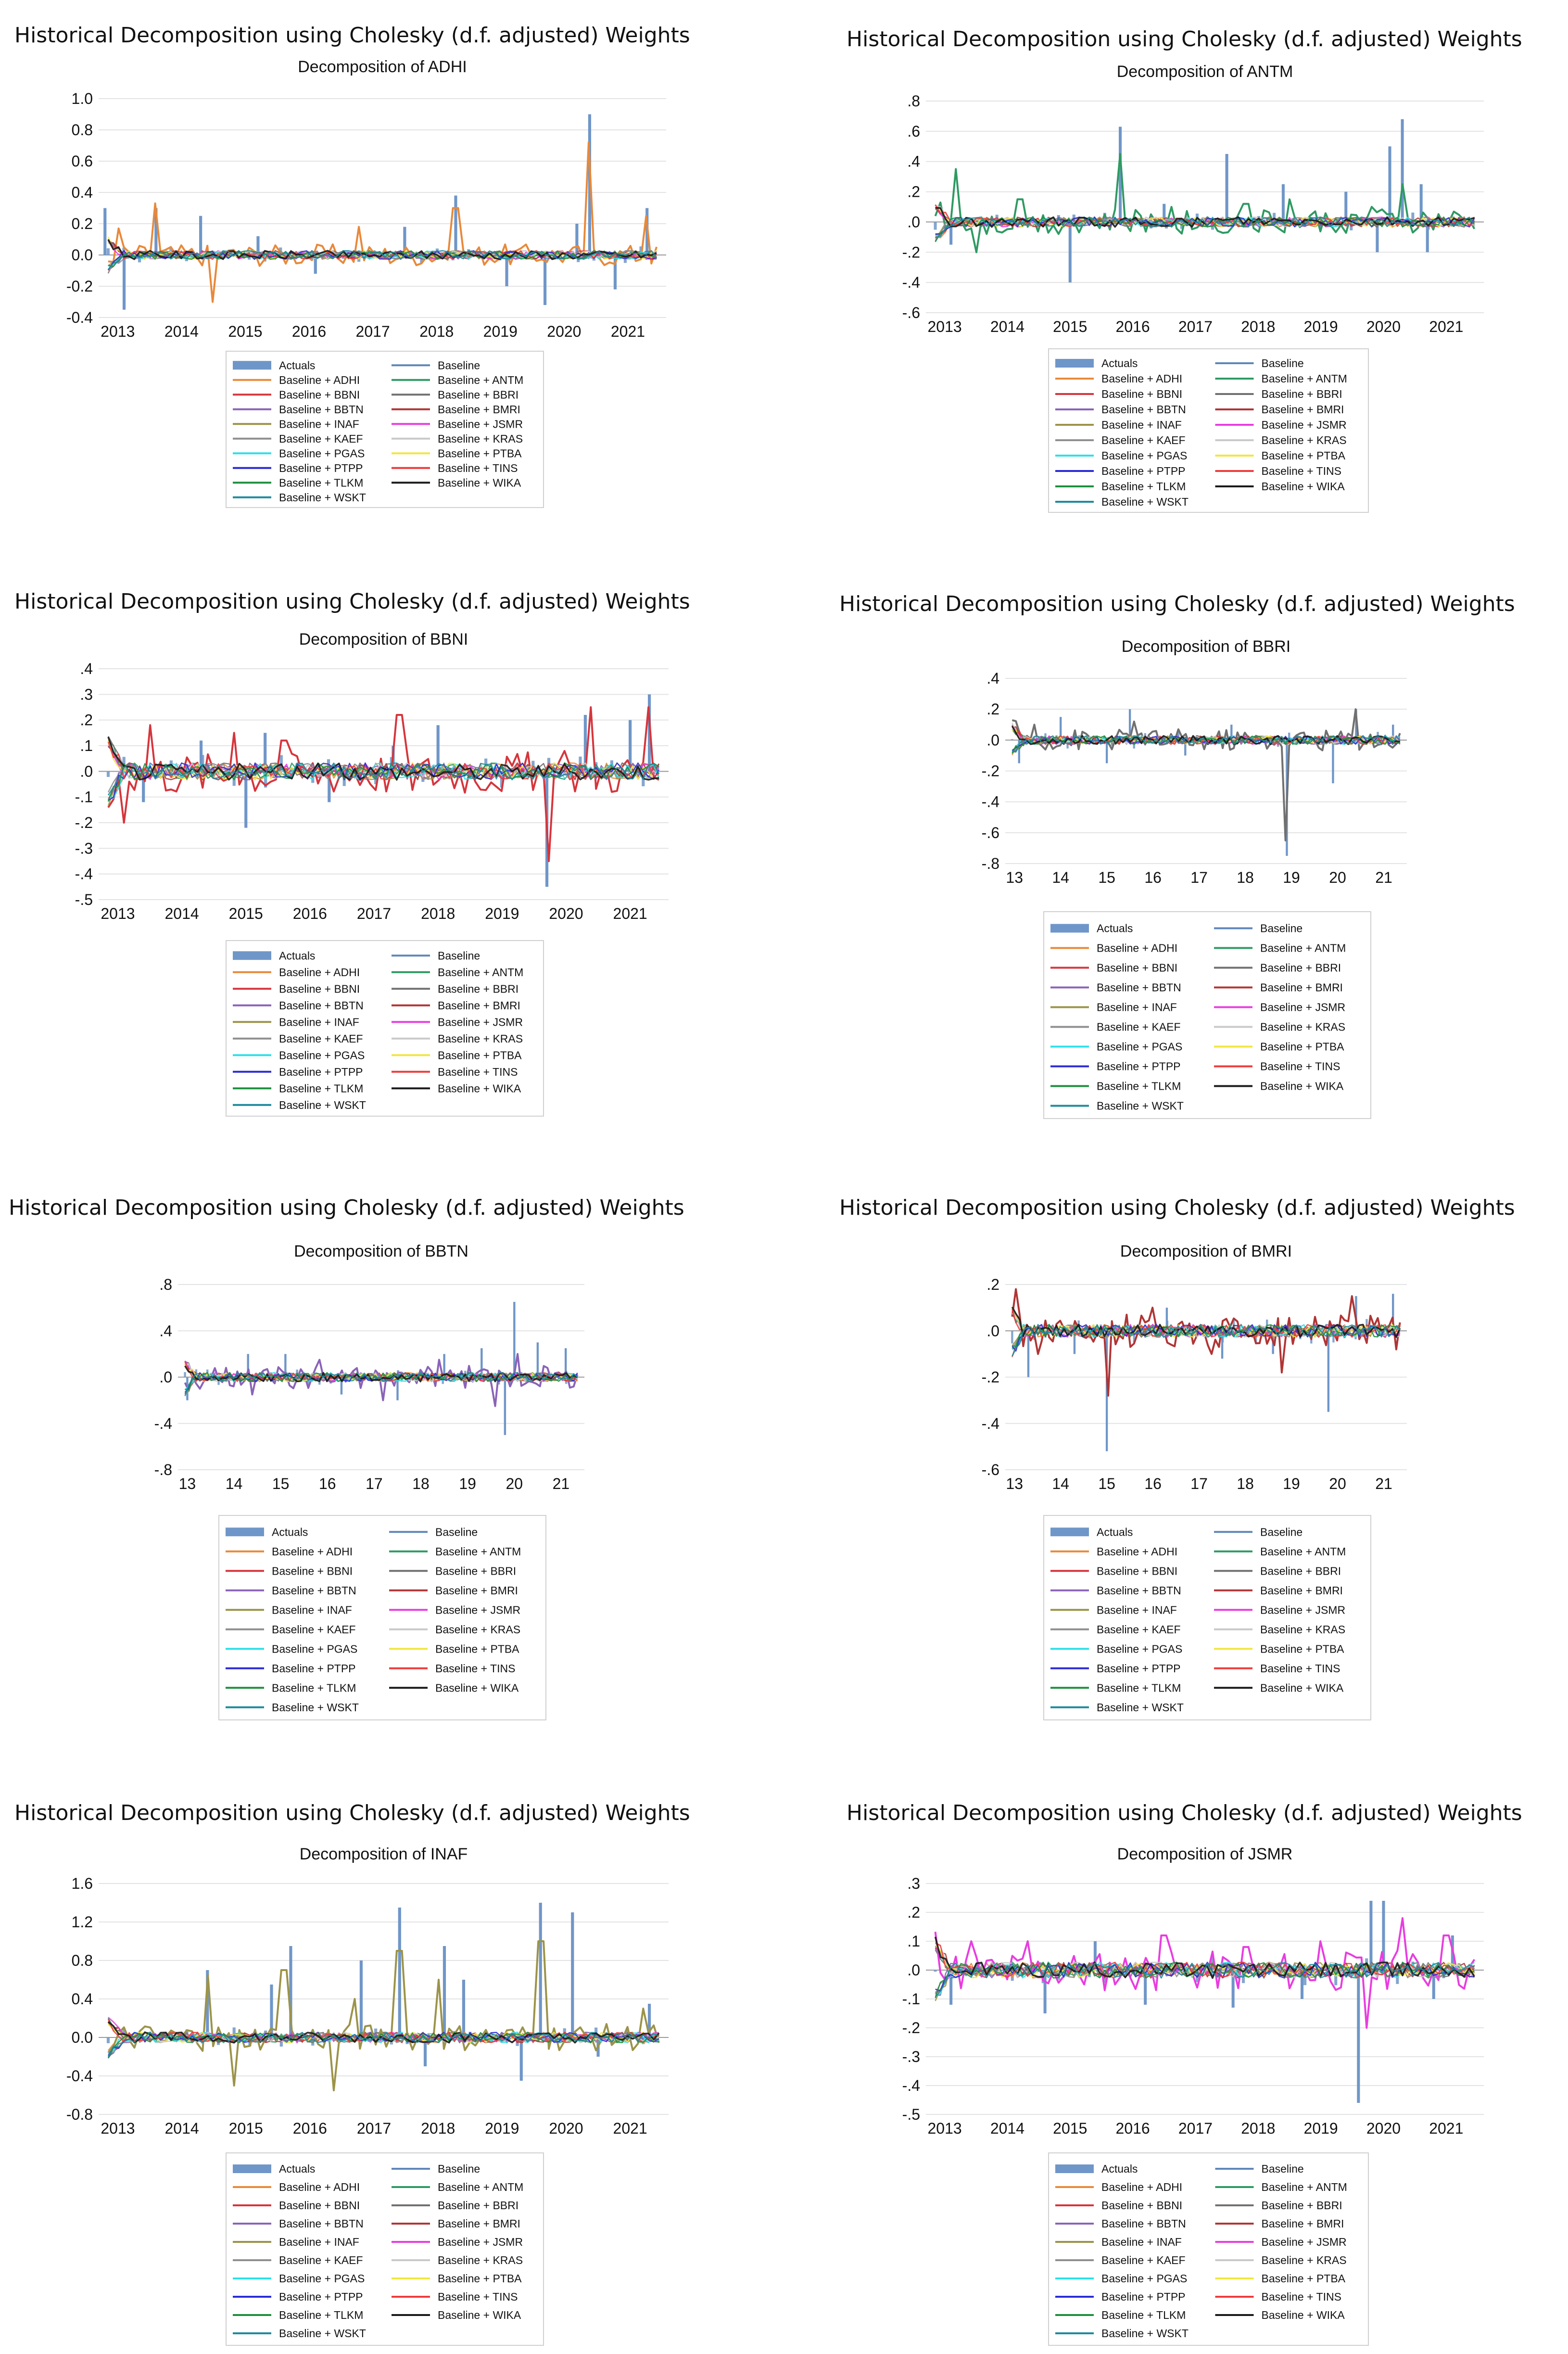 The image size is (1568, 2354). What do you see at coordinates (1205, 1960) in the screenshot?
I see `series-line-baseline-tins` at bounding box center [1205, 1960].